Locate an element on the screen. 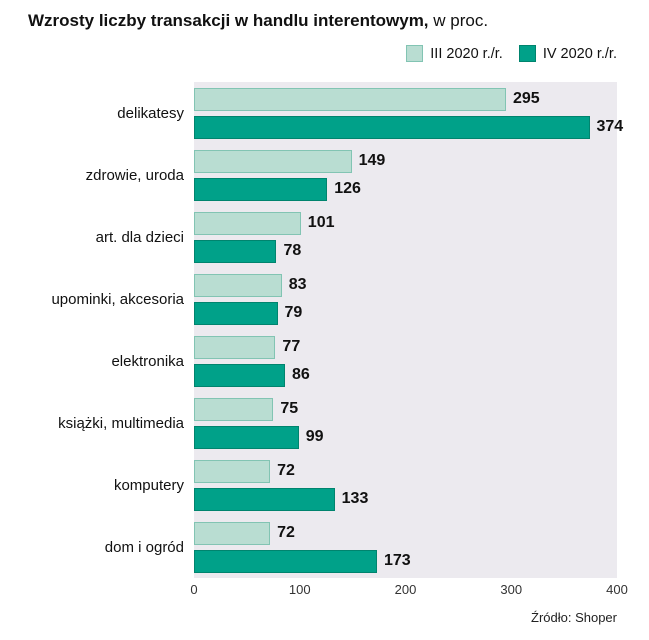  x-axis-tick-label: 300 is located at coordinates (511, 589).